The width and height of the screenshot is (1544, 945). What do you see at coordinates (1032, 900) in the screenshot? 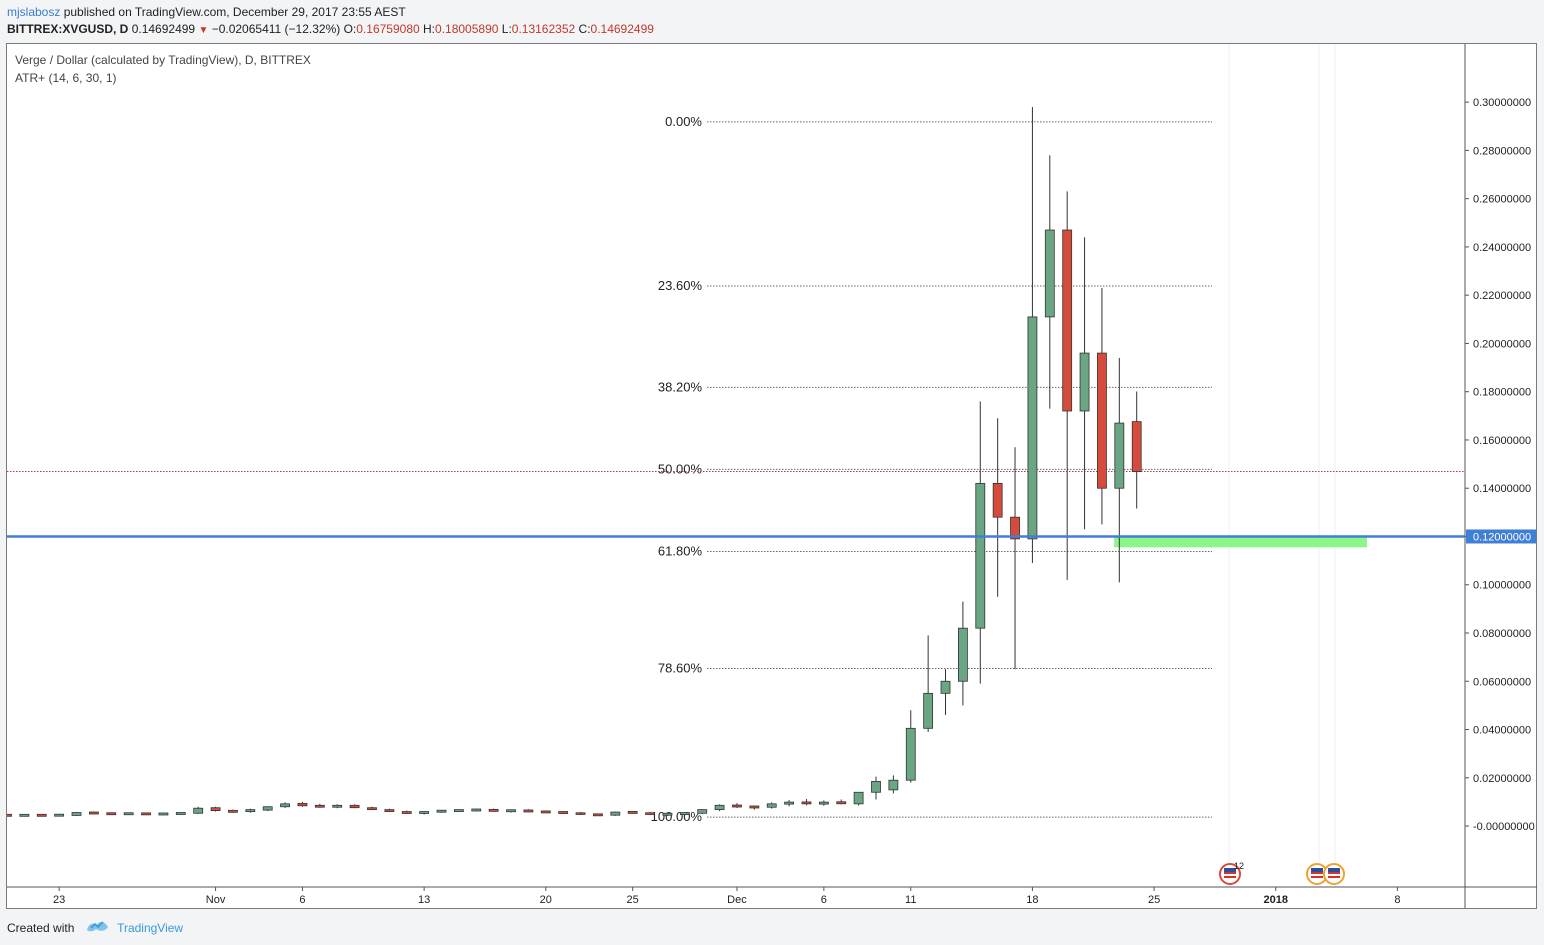
I see `time-tick-label: 18` at bounding box center [1032, 900].